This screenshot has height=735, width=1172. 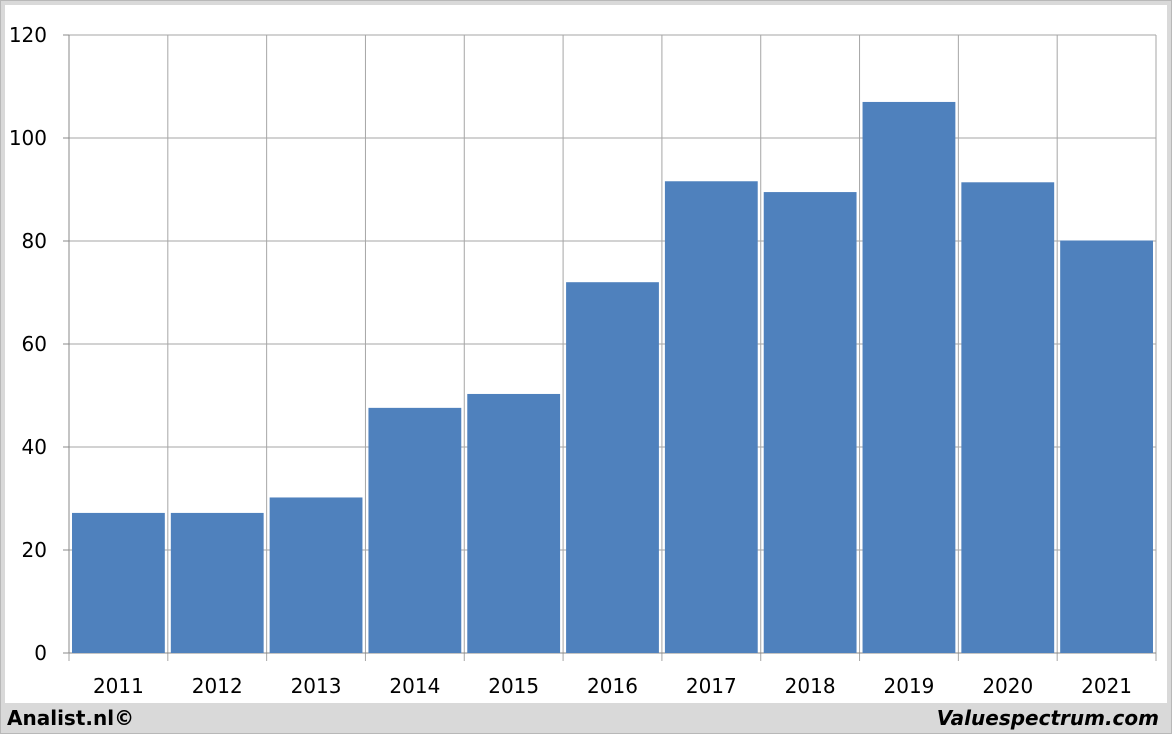 I want to click on bar-2016, so click(x=612, y=467).